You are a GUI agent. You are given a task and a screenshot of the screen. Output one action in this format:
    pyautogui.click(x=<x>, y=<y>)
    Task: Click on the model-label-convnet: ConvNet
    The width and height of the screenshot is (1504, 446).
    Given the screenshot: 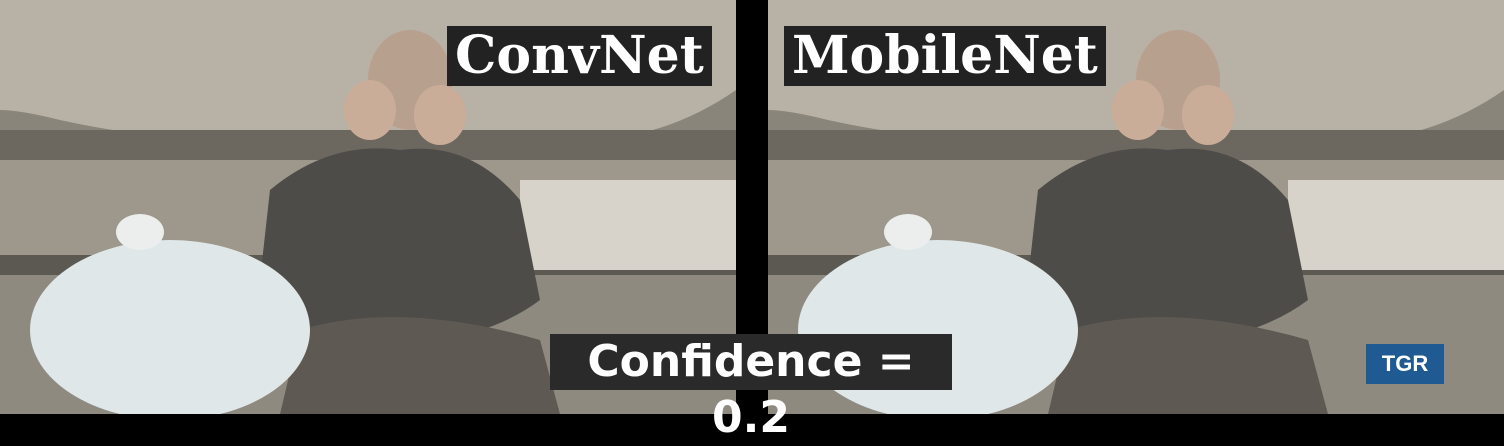 What is the action you would take?
    pyautogui.click(x=579, y=56)
    